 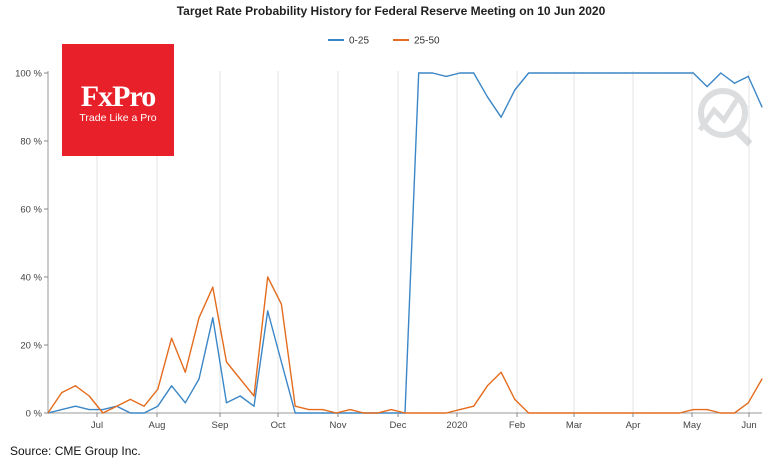 I want to click on y-tick-label: 0 %, so click(x=34, y=414).